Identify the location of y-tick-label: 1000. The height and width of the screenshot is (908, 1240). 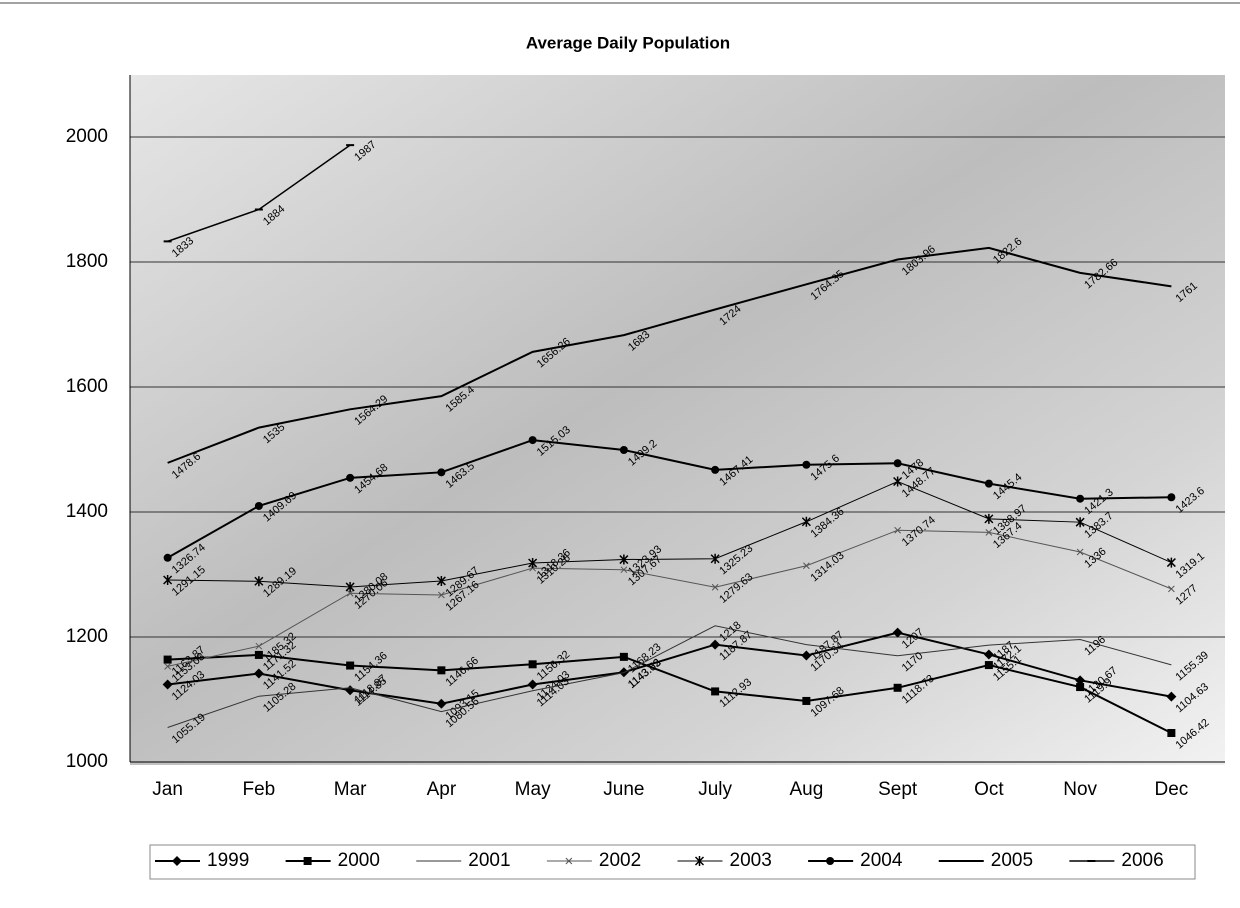
(87, 761).